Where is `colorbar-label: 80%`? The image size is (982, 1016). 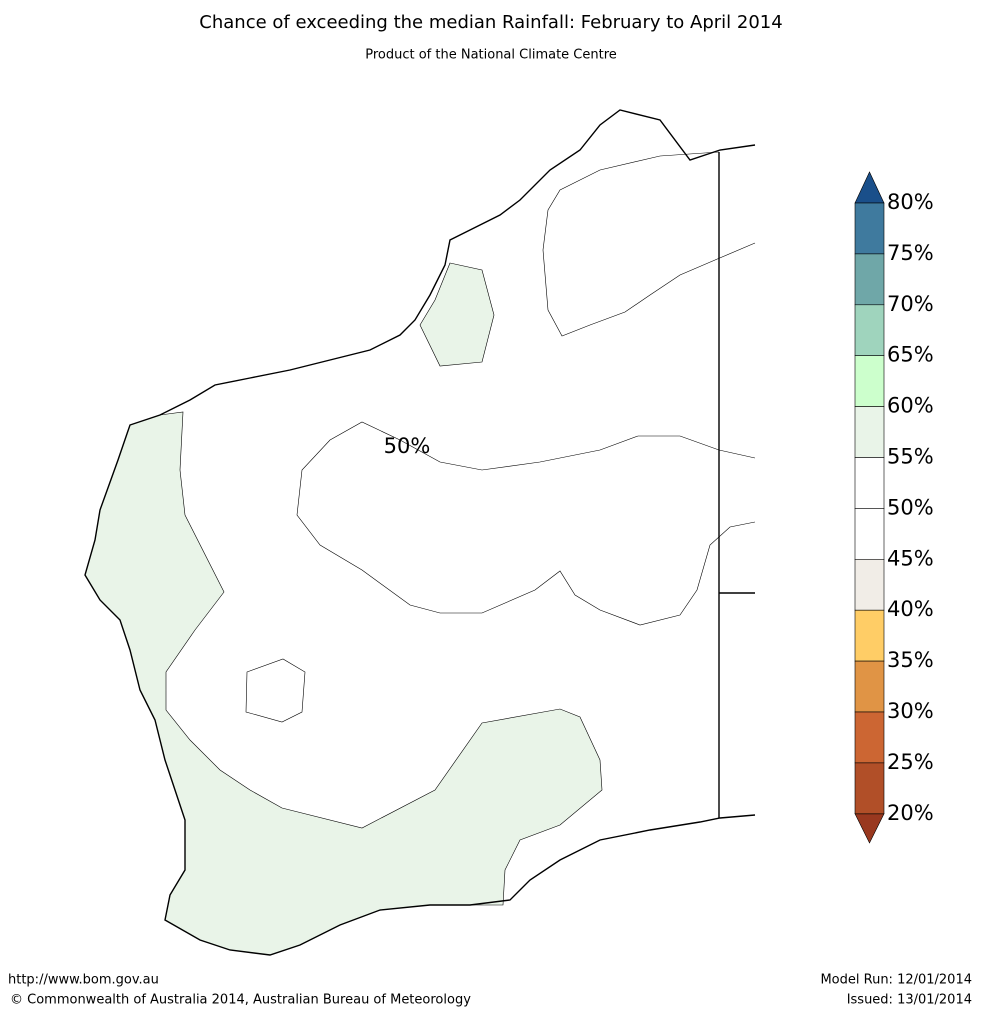
colorbar-label: 80% is located at coordinates (910, 202).